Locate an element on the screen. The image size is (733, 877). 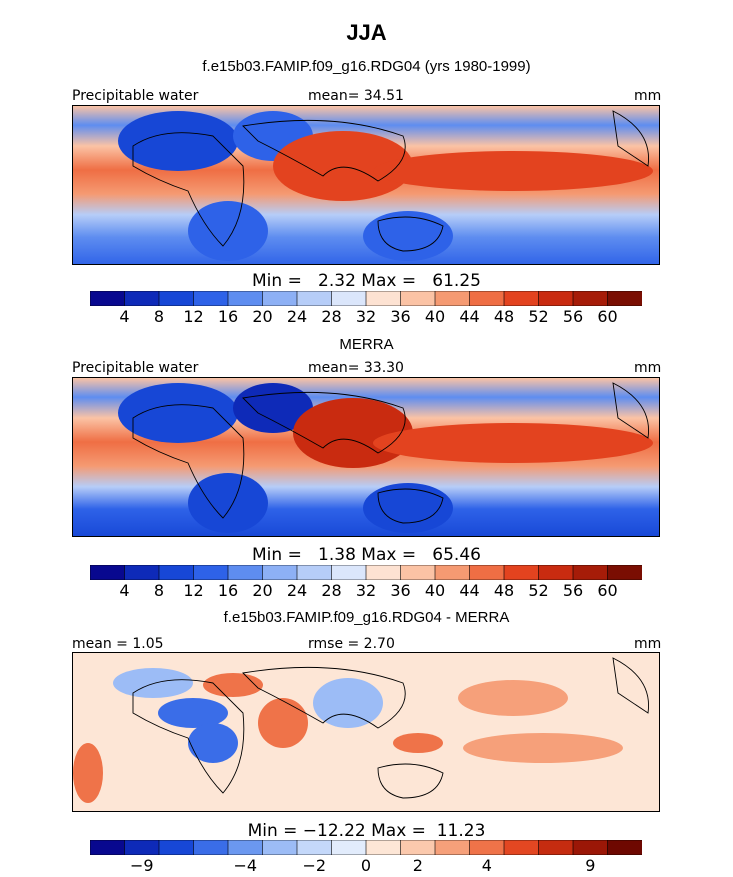
colorbar-tick-label: 0 is located at coordinates (366, 865).